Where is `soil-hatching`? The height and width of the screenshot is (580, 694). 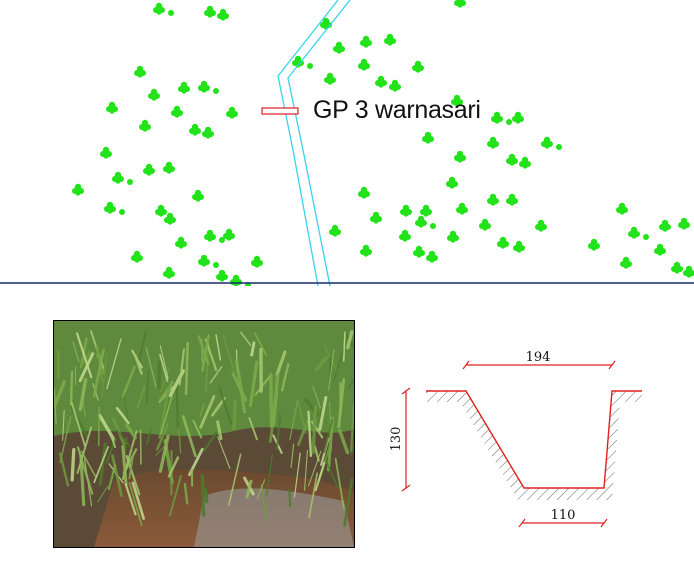
soil-hatching is located at coordinates (534, 445).